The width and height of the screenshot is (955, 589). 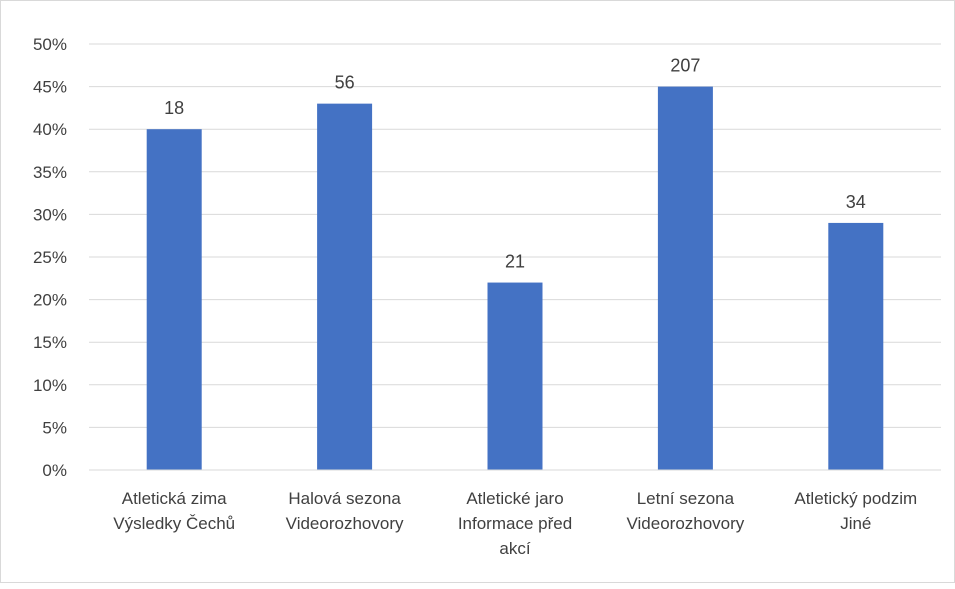 What do you see at coordinates (50, 87) in the screenshot?
I see `y-tick-label: 45%` at bounding box center [50, 87].